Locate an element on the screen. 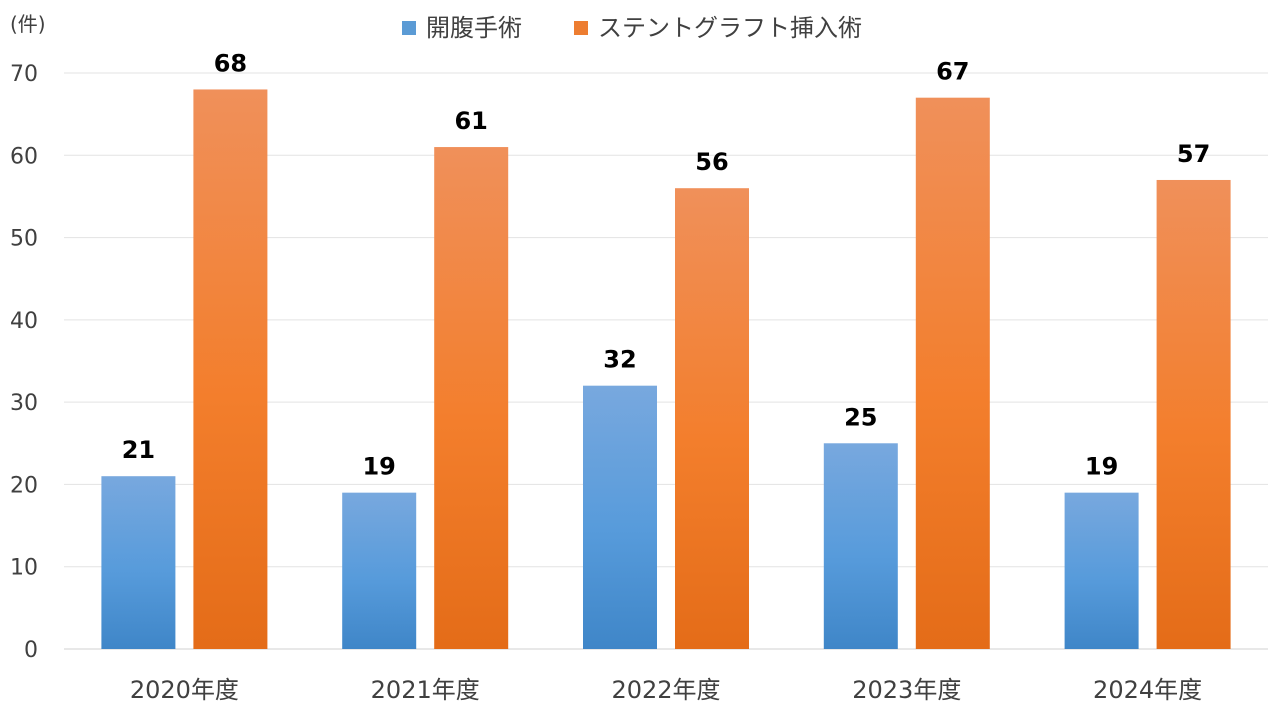 The image size is (1280, 720). data-label: 67 is located at coordinates (952, 72).